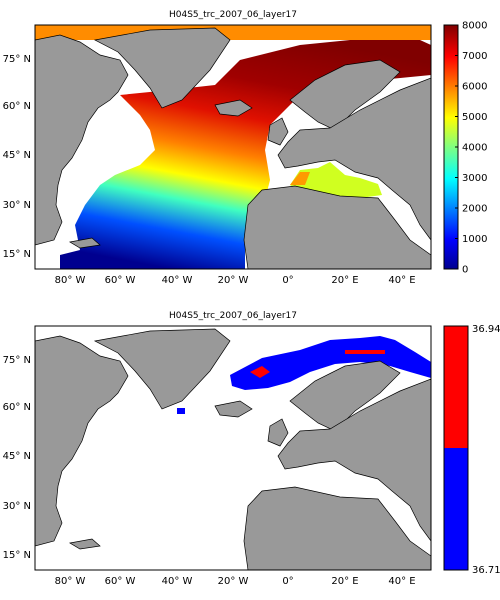 The width and height of the screenshot is (500, 600). I want to click on lon-tick-60w: 60° W, so click(120, 280).